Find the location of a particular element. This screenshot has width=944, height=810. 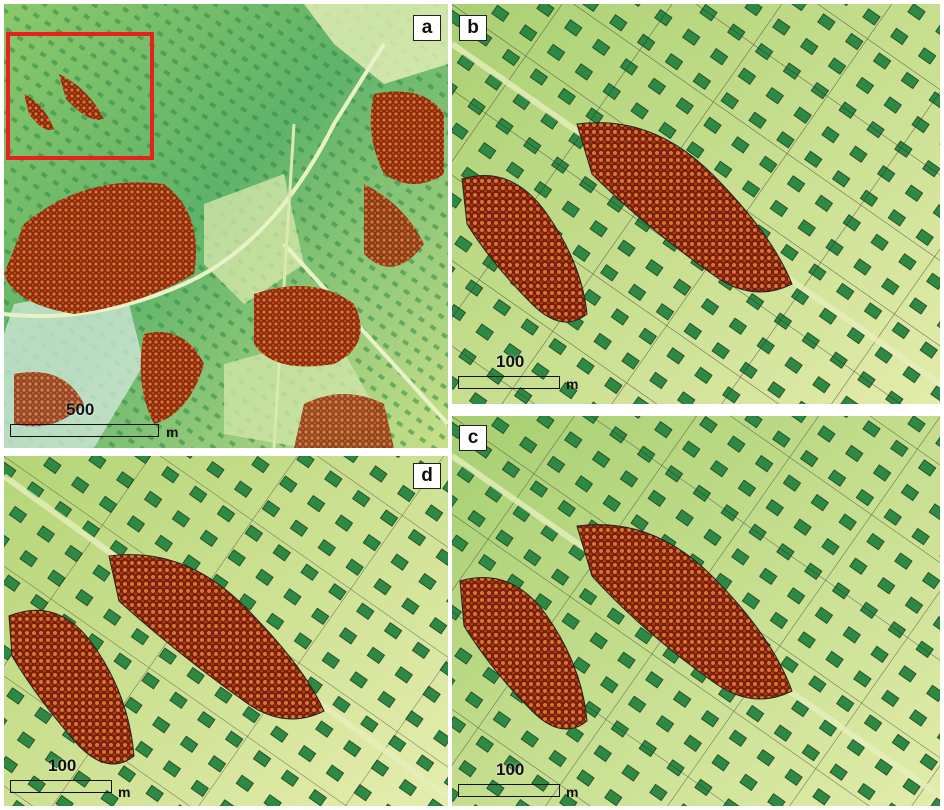

scale-bar-a: 500 m is located at coordinates (105, 422).